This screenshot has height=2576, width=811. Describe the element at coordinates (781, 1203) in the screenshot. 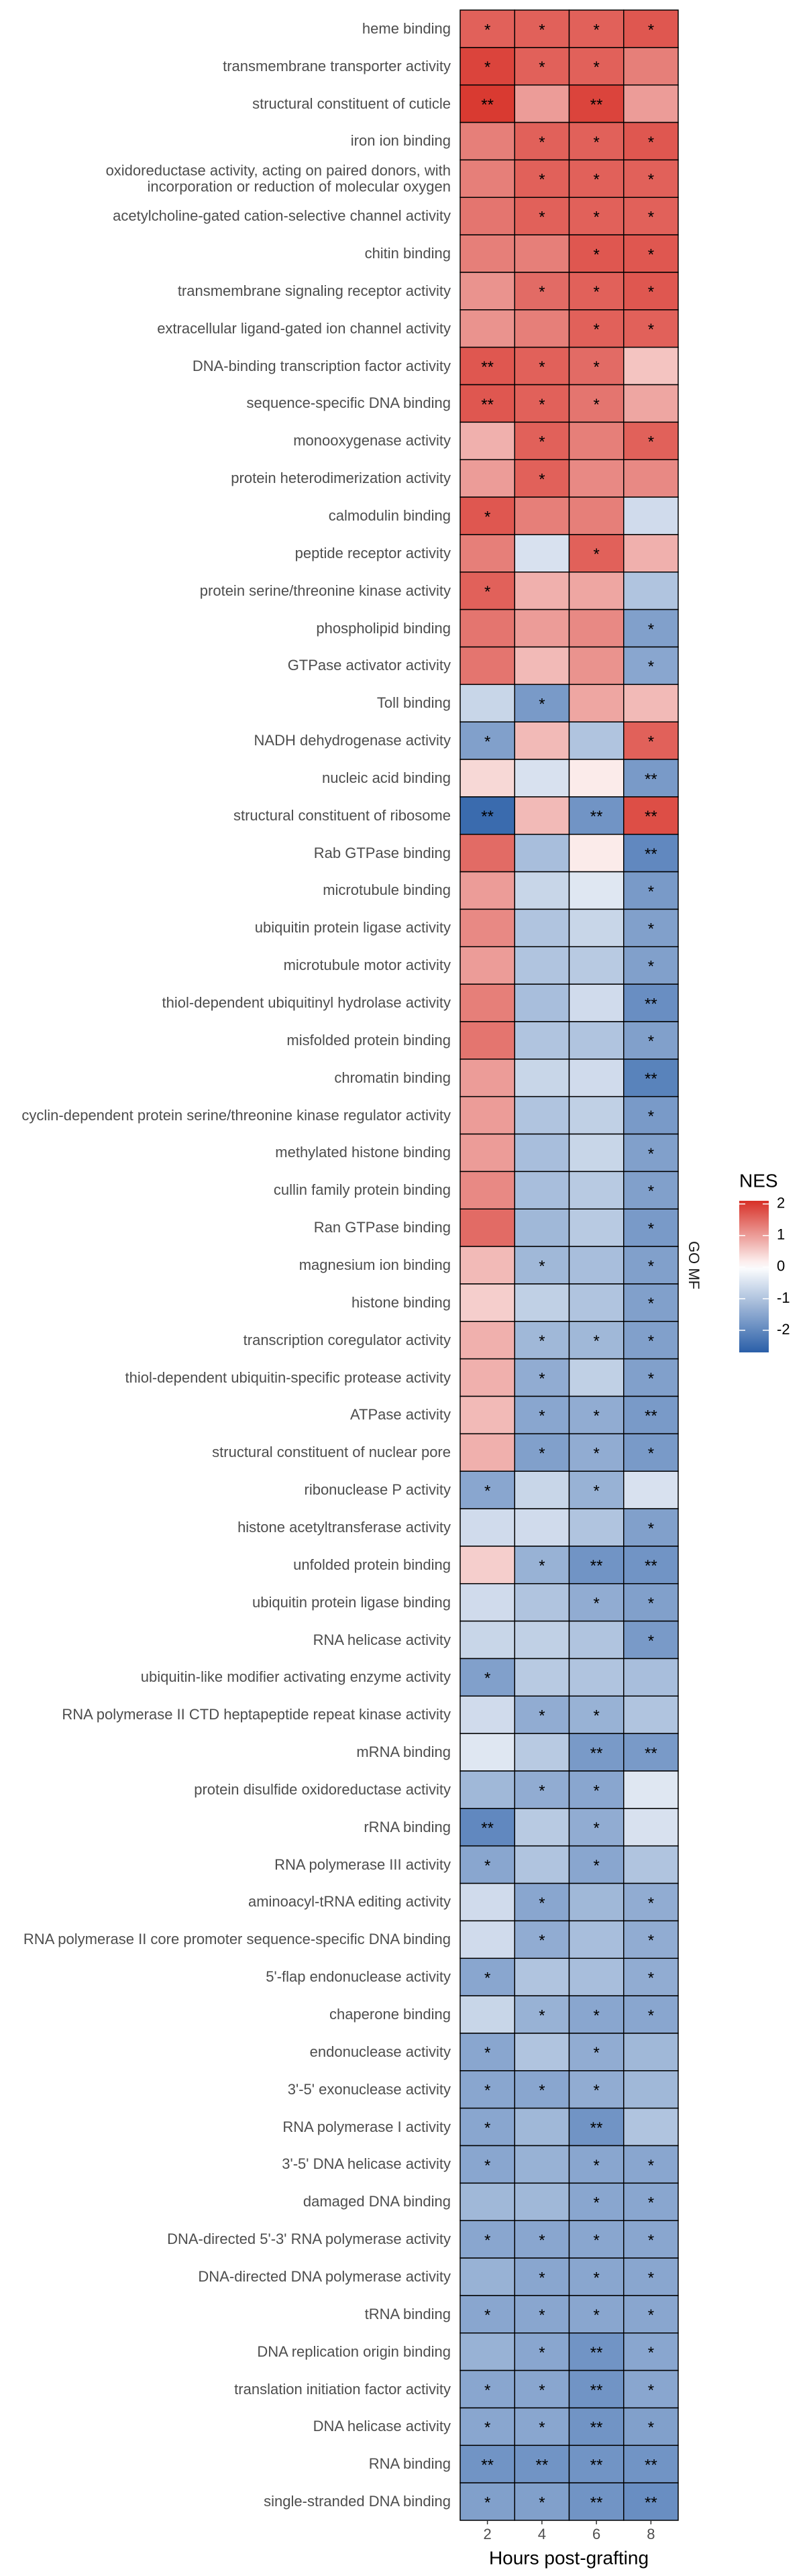

I see `colorbar-tick-label: 2` at that location.